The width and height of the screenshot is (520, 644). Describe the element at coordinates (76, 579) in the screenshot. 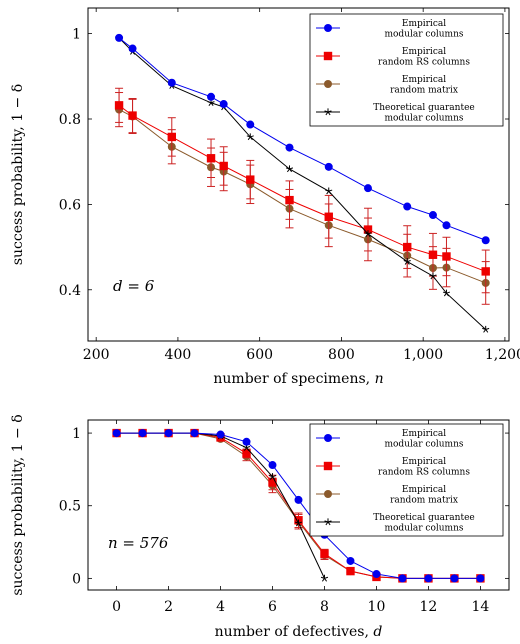

I see `y-tick-label: 0` at that location.